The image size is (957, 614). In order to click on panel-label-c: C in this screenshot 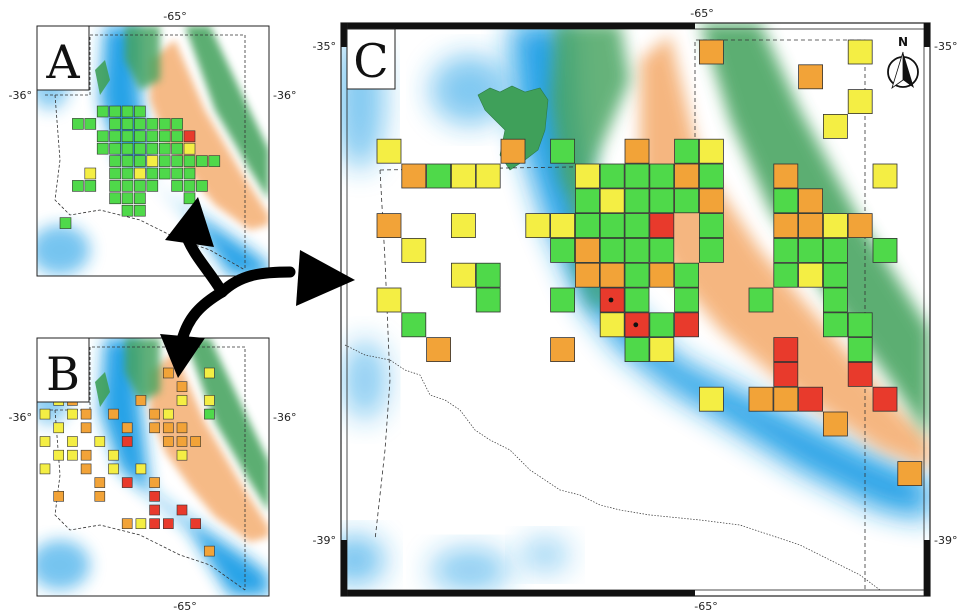, I will do `click(370, 61)`.